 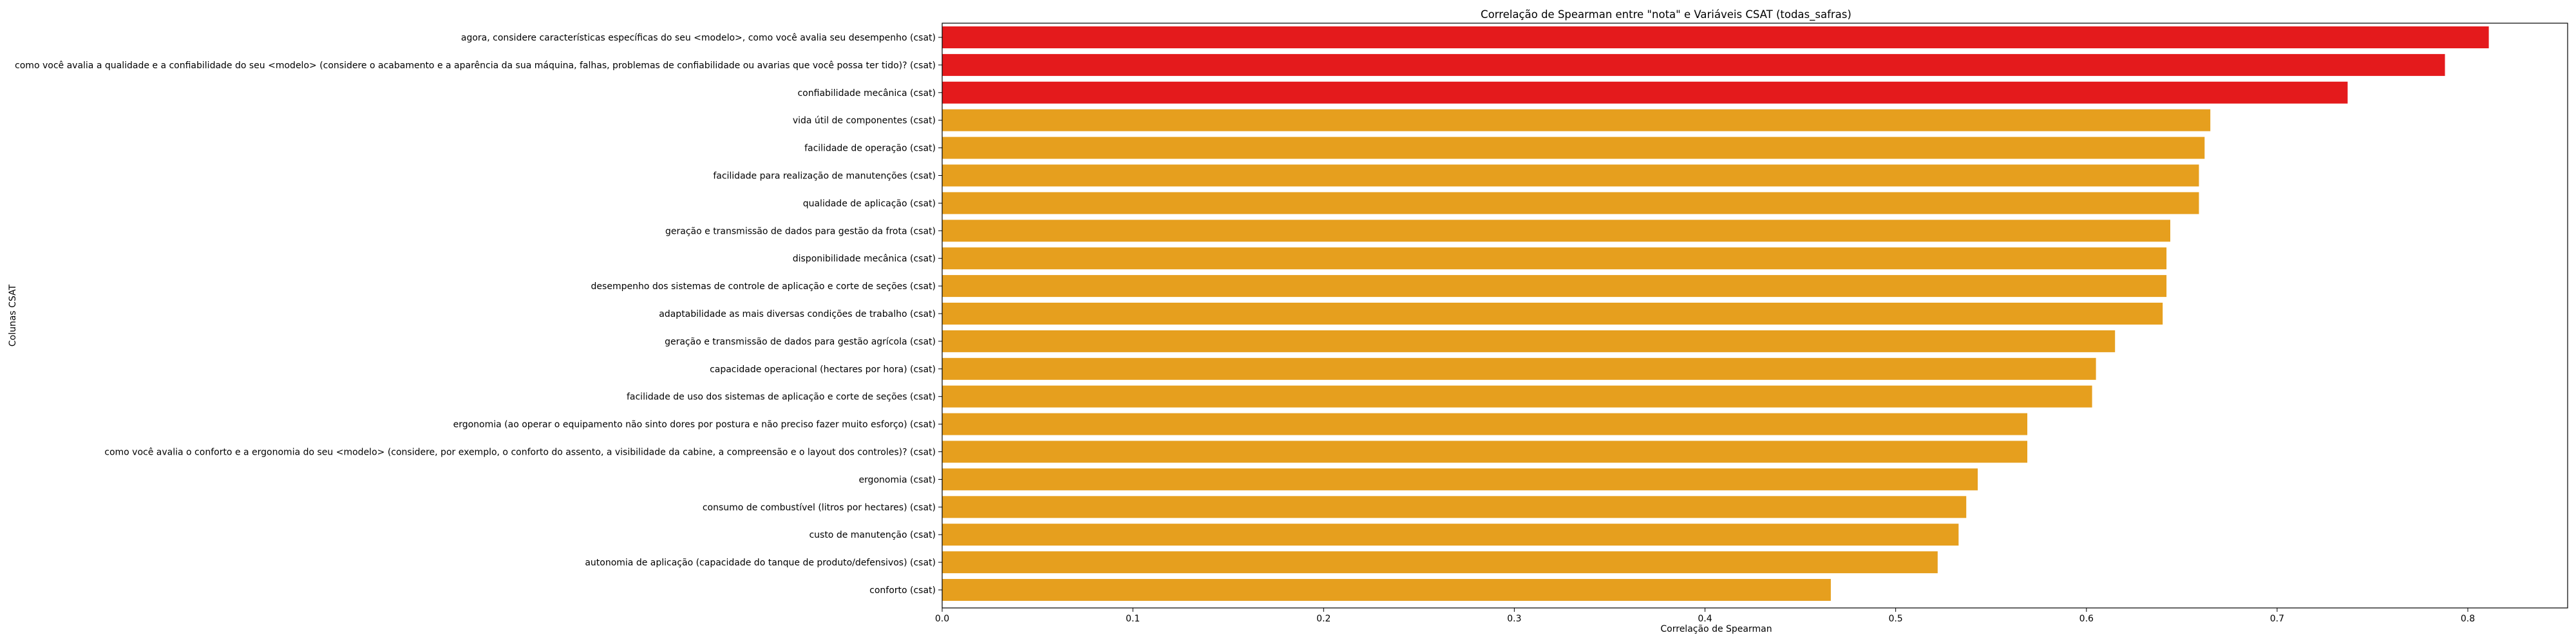 What do you see at coordinates (2277, 619) in the screenshot?
I see `x-tick-label: 0.7` at bounding box center [2277, 619].